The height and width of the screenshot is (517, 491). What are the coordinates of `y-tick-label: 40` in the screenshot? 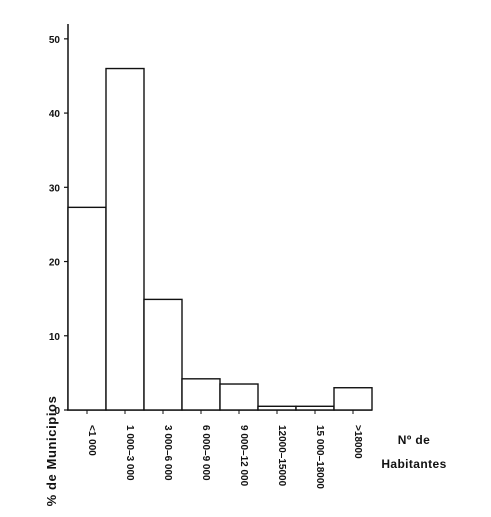 It's located at (55, 114).